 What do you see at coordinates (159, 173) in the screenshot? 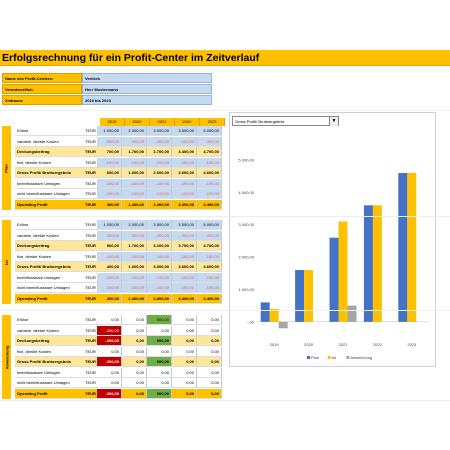
I see `value-cell: 2.600,00` at bounding box center [159, 173].